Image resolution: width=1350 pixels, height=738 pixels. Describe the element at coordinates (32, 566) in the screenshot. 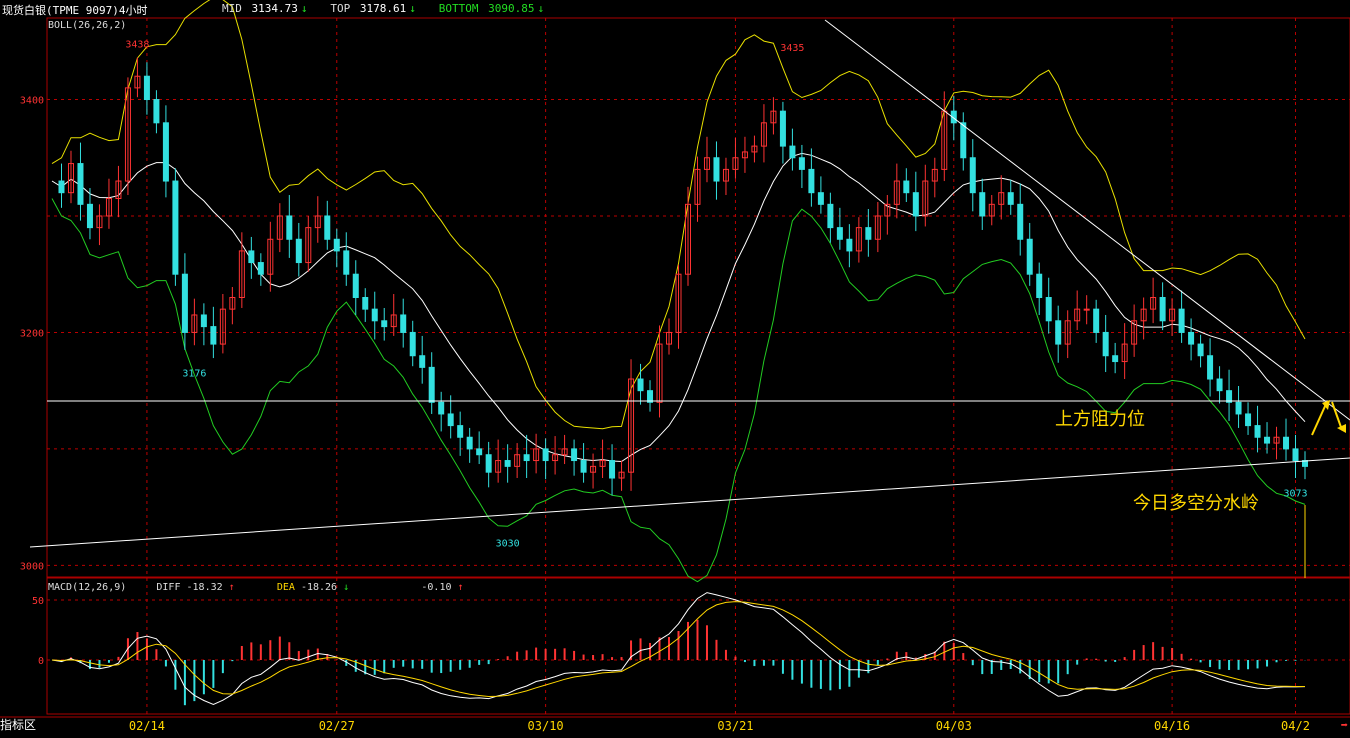

I see `y-tick-label: 3000` at that location.